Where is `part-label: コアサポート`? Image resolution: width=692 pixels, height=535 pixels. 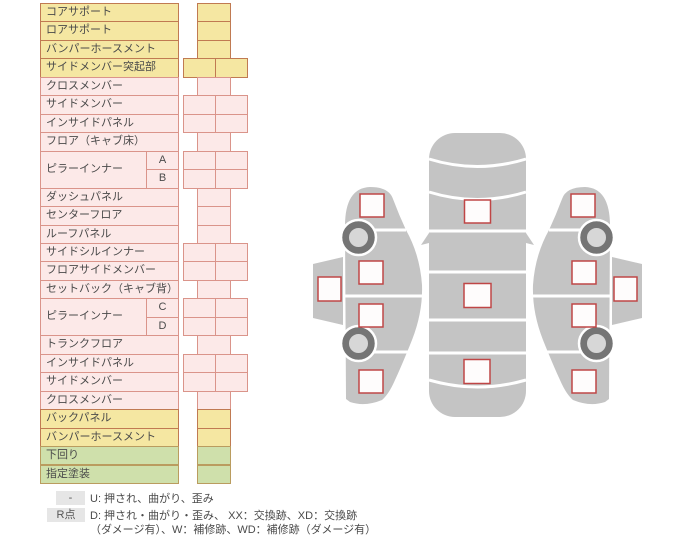 part-label: コアサポート is located at coordinates (109, 13).